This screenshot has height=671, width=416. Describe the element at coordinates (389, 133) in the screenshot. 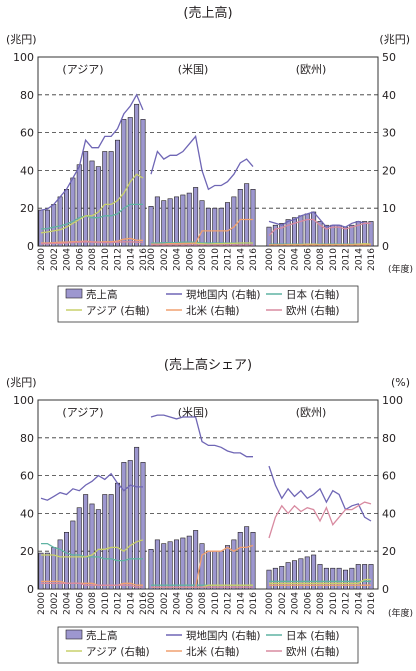

I see `right-tick-label: 30` at that location.